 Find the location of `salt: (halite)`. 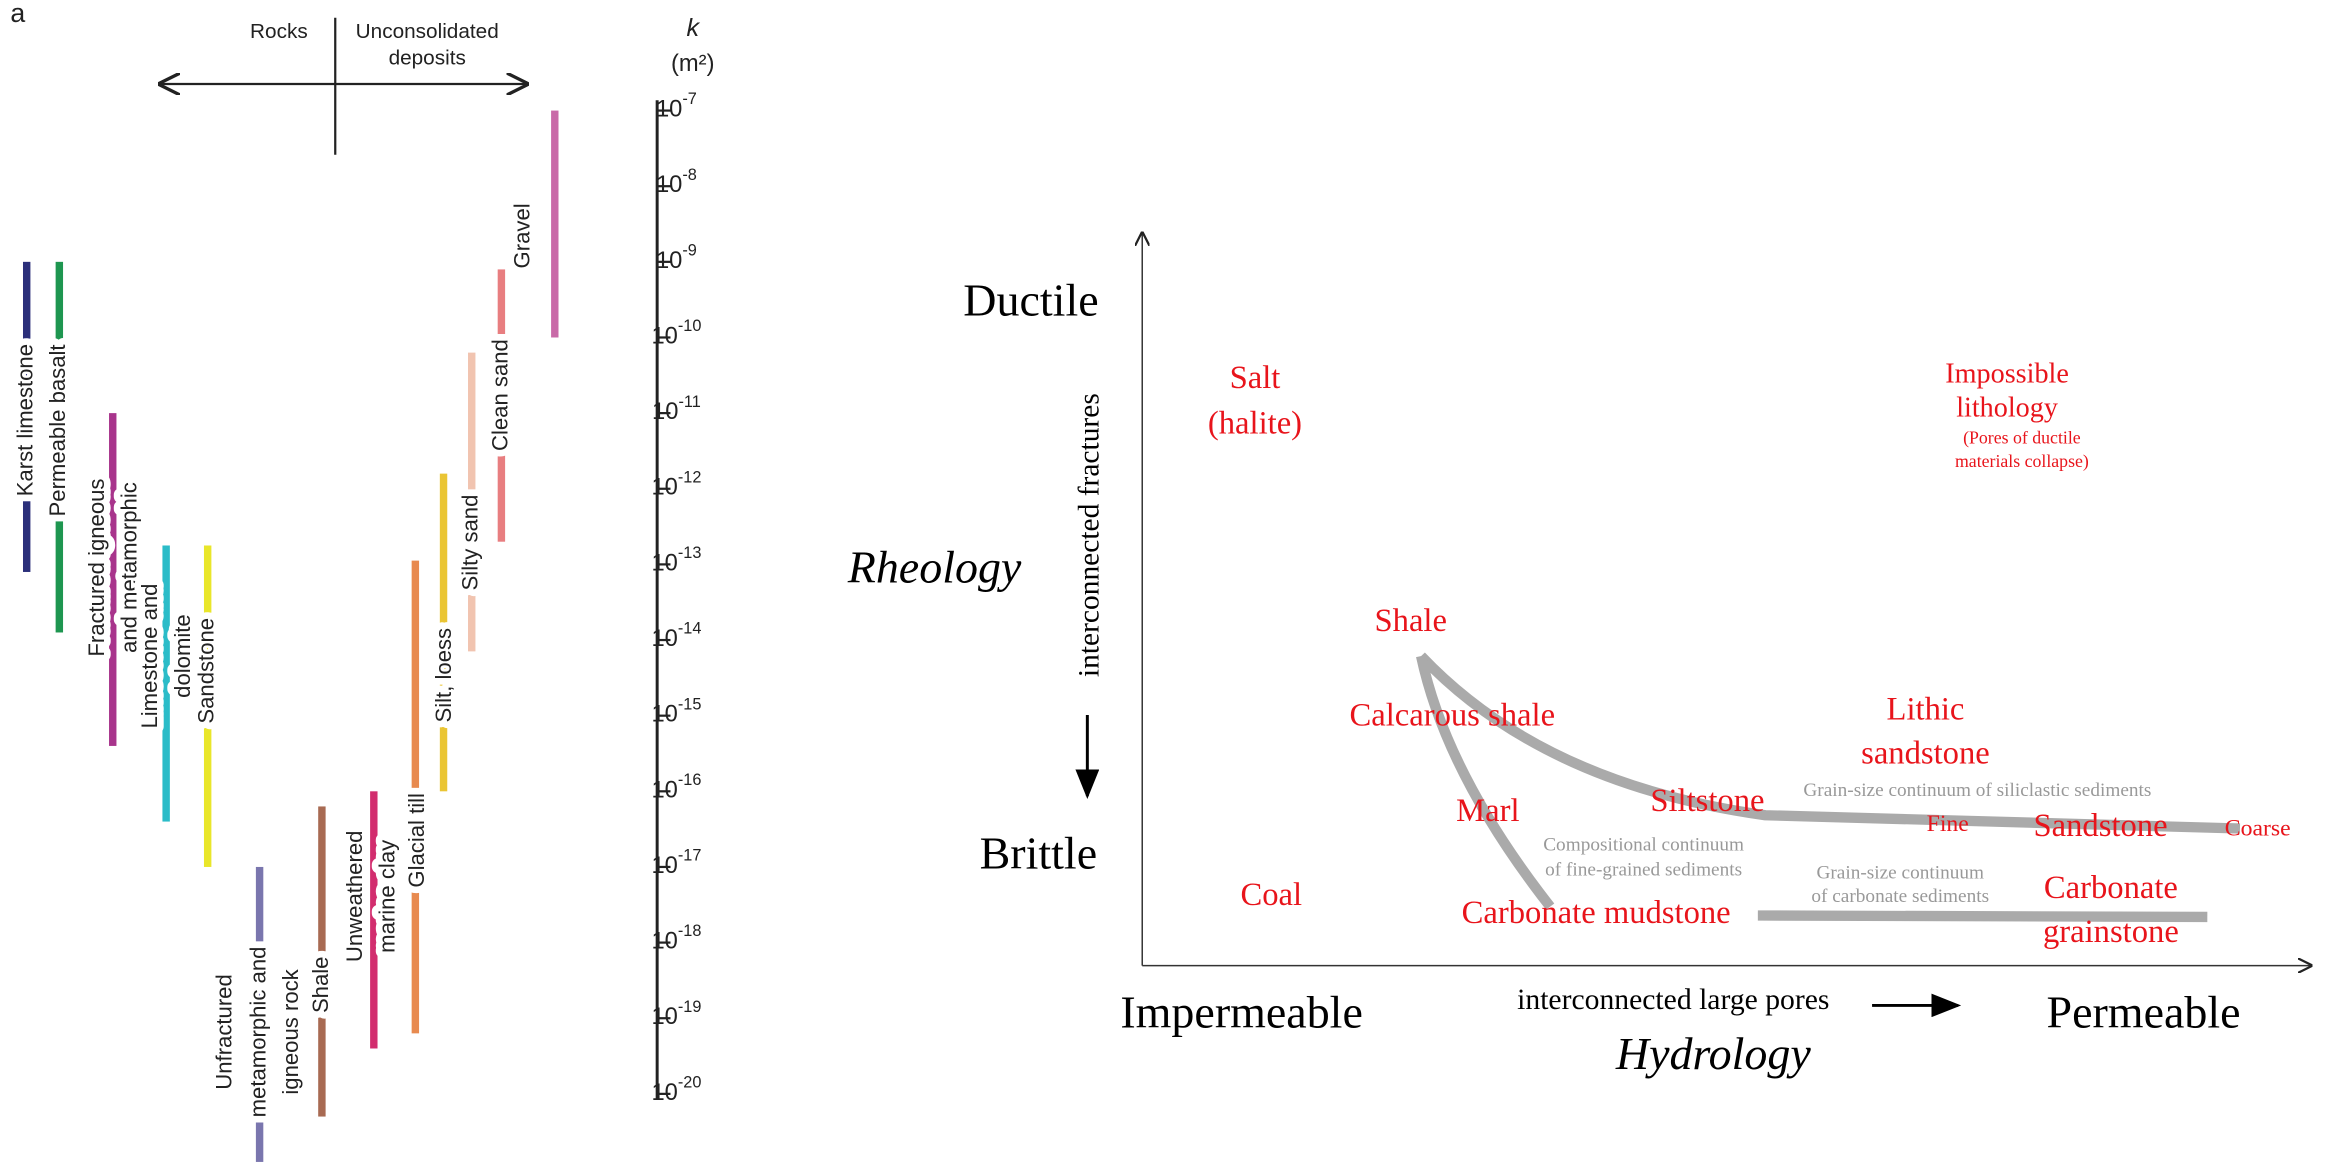

salt: (halite) is located at coordinates (1255, 424).